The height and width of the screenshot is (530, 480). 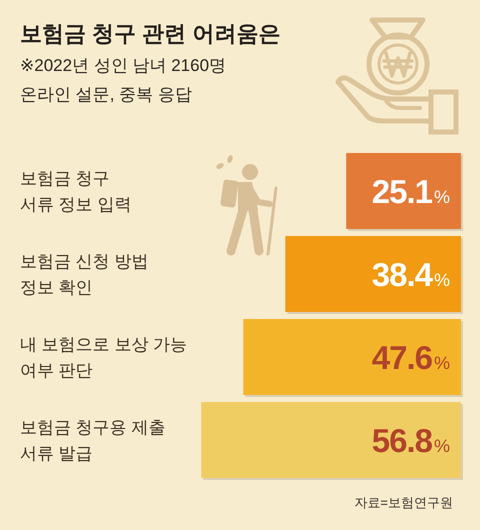 I want to click on chart-title: 보험금 청구 관련 어려움은, so click(x=150, y=33).